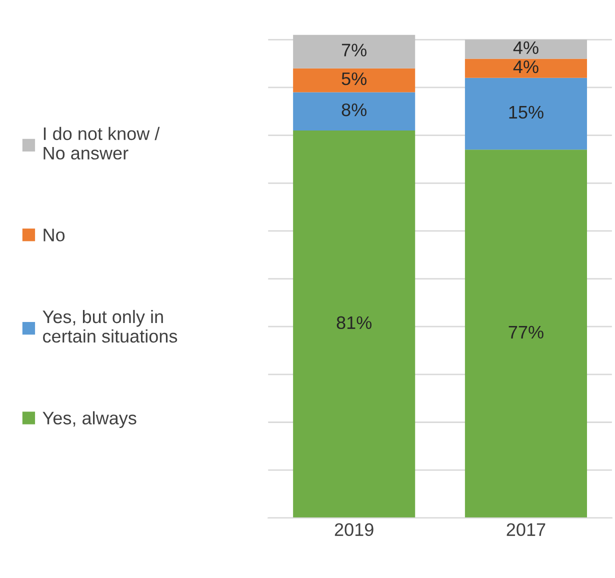 The height and width of the screenshot is (578, 615). What do you see at coordinates (354, 323) in the screenshot?
I see `data-label: 81%` at bounding box center [354, 323].